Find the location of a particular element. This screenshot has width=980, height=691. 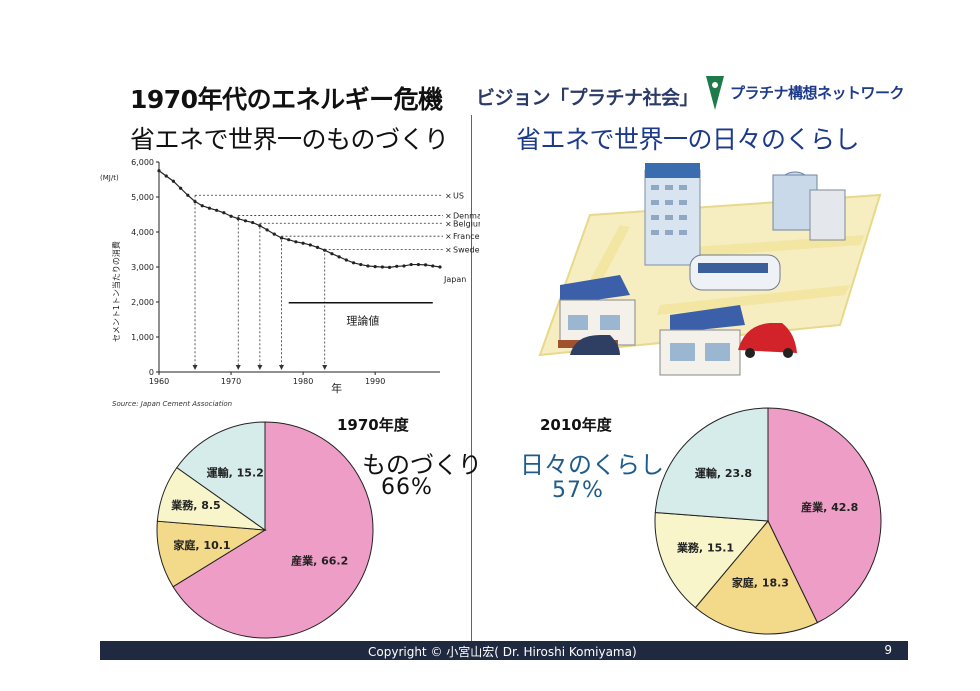

reference-label-sweden: Sweden is located at coordinates (466, 250).